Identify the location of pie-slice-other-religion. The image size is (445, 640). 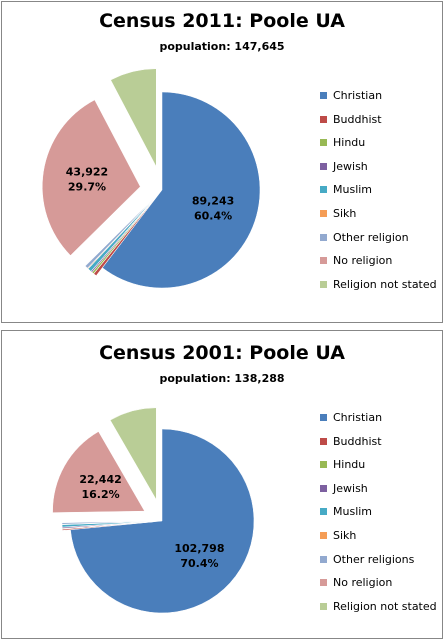
(120, 232).